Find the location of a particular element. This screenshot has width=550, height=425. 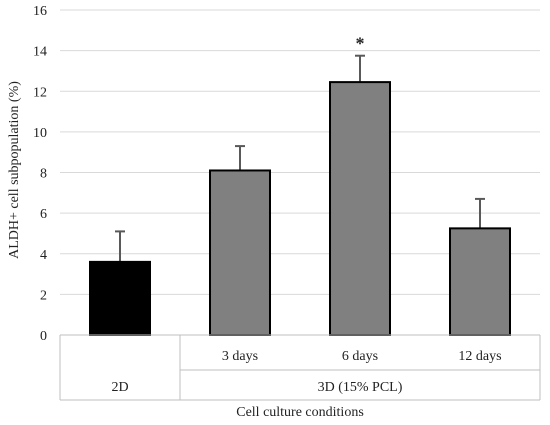

y-axis-ticks: 0 2 4 6 8 10 12 14 16 is located at coordinates (40, 174).